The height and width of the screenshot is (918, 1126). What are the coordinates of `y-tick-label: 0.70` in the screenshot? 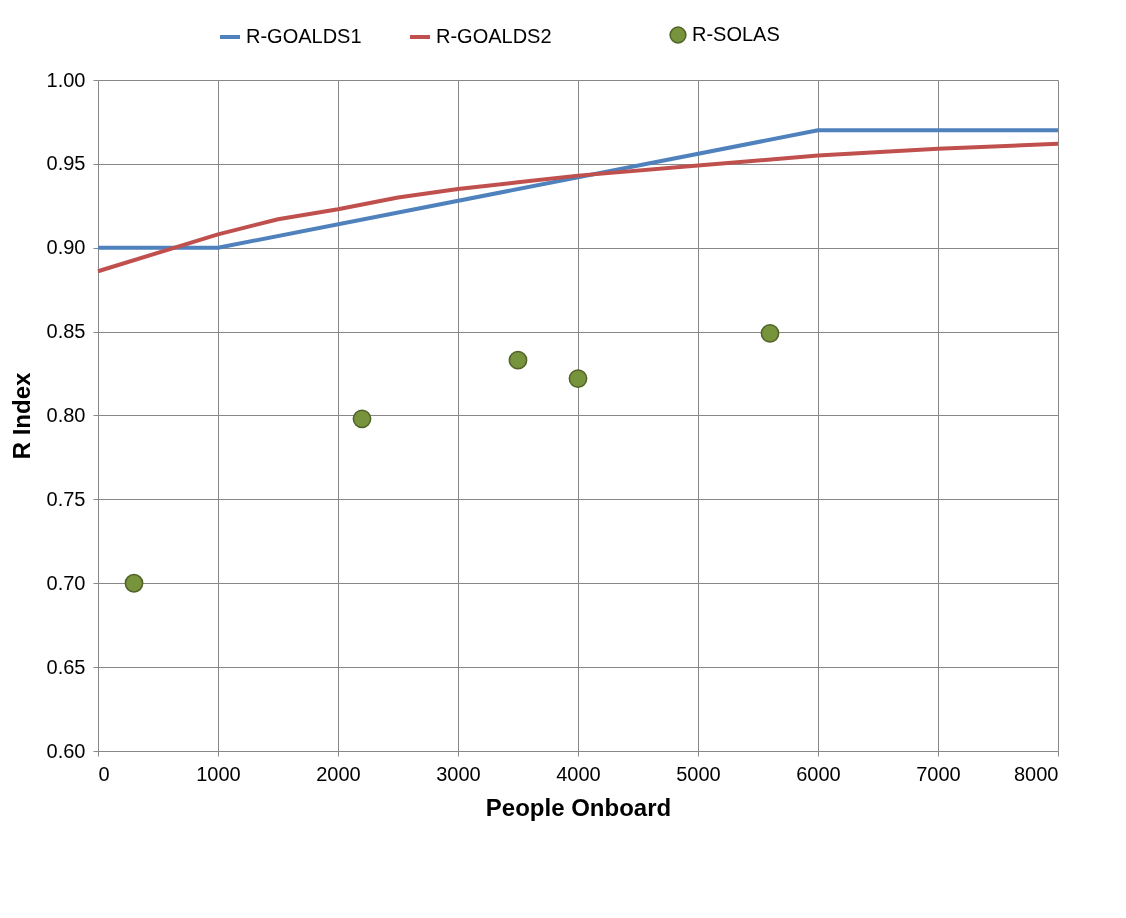 It's located at (66, 582).